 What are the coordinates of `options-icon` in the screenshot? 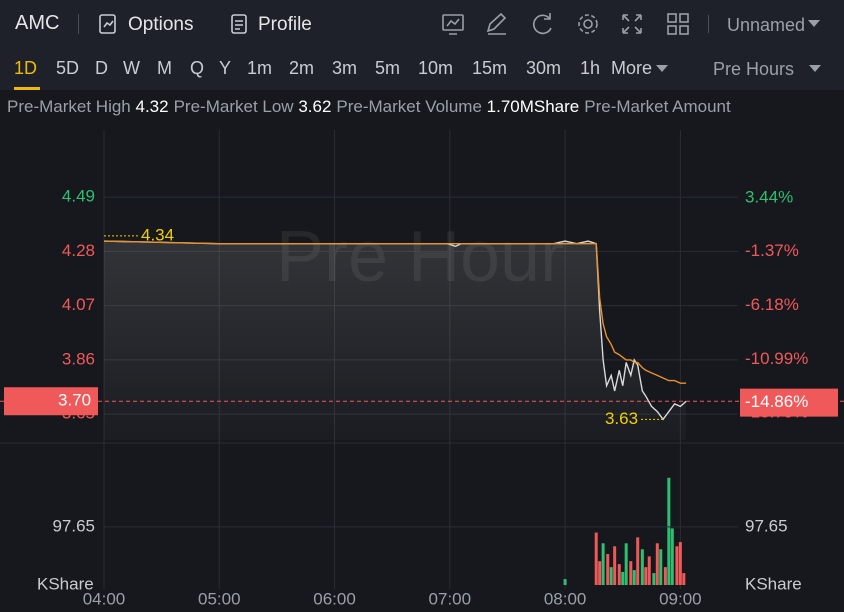 It's located at (107, 24).